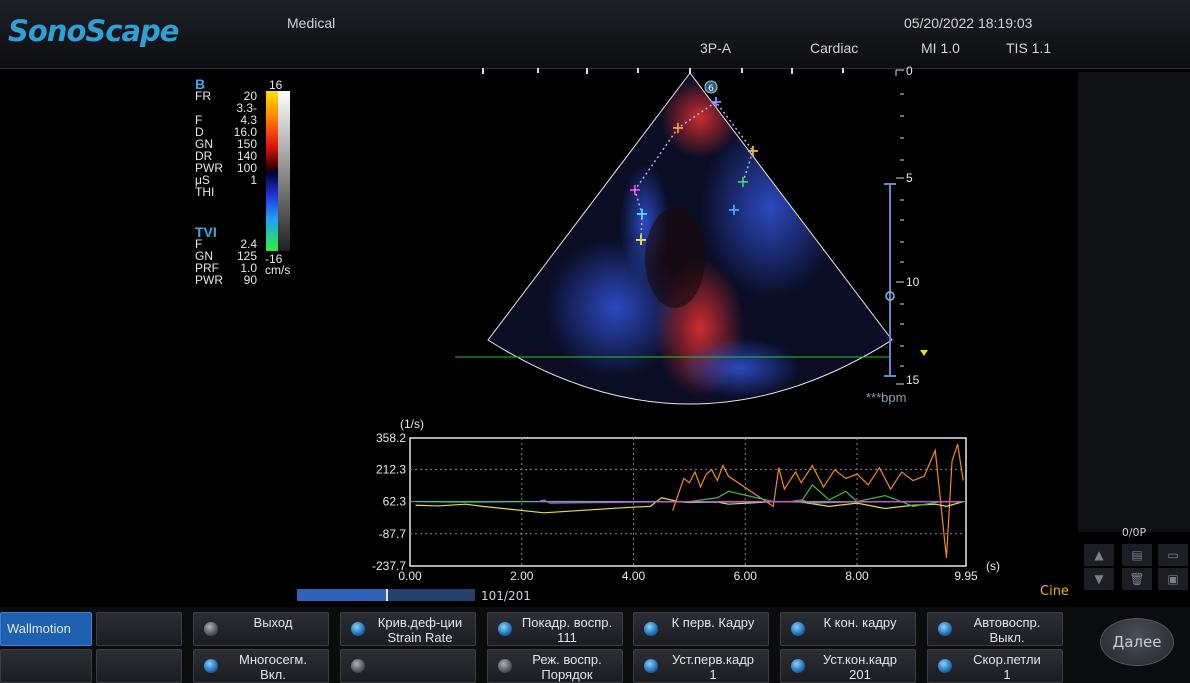  I want to click on param-row: PRF 1.0, so click(226, 268).